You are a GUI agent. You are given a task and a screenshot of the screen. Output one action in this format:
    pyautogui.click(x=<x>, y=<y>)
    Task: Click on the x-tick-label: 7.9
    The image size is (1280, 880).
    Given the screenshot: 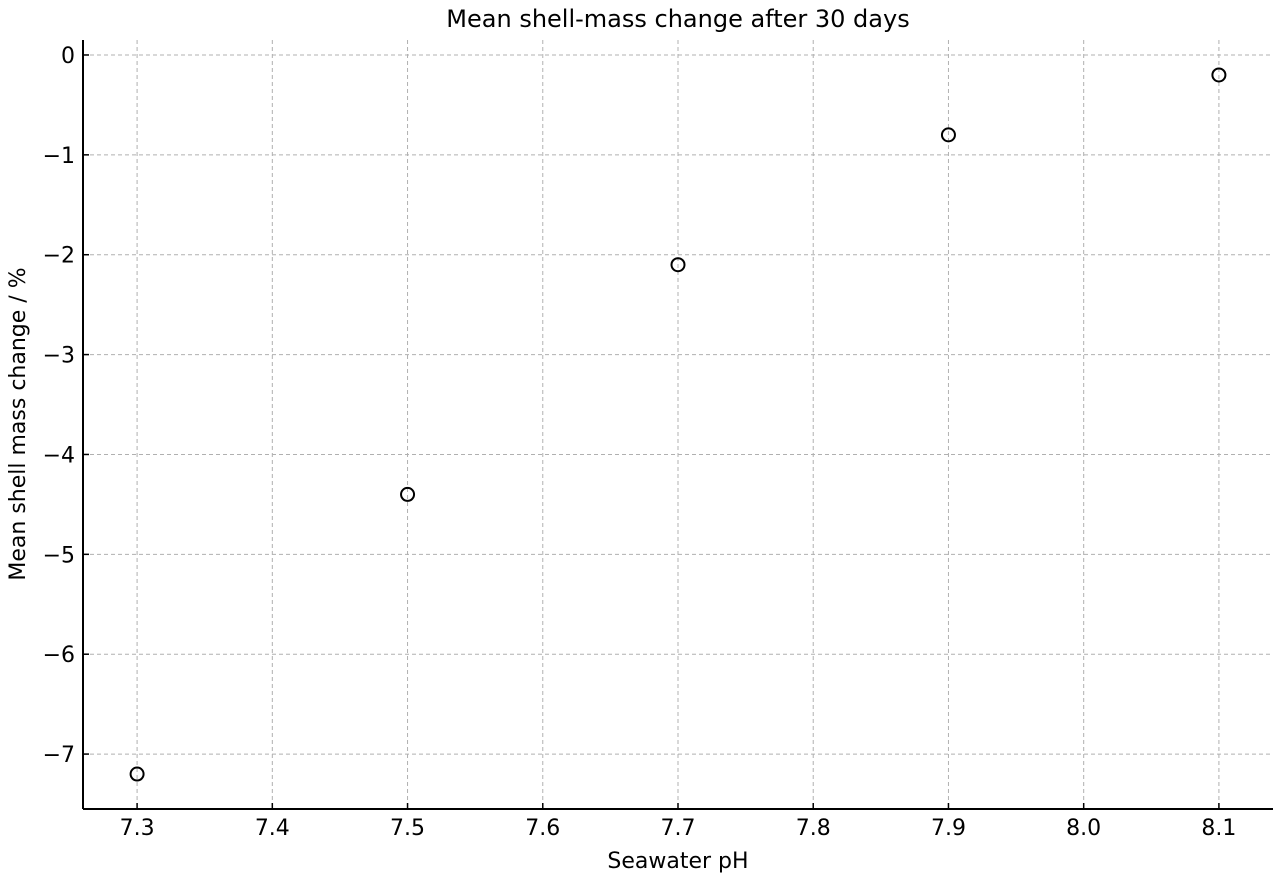 What is the action you would take?
    pyautogui.click(x=948, y=828)
    